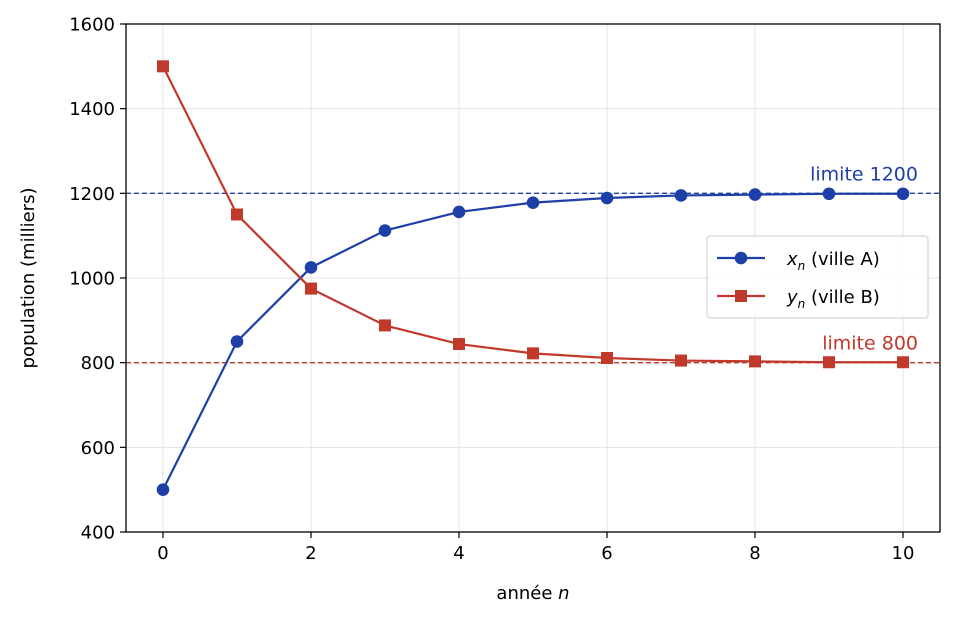 The height and width of the screenshot is (621, 955). What do you see at coordinates (28, 278) in the screenshot?
I see `y-axis-label: population (milliers)` at bounding box center [28, 278].